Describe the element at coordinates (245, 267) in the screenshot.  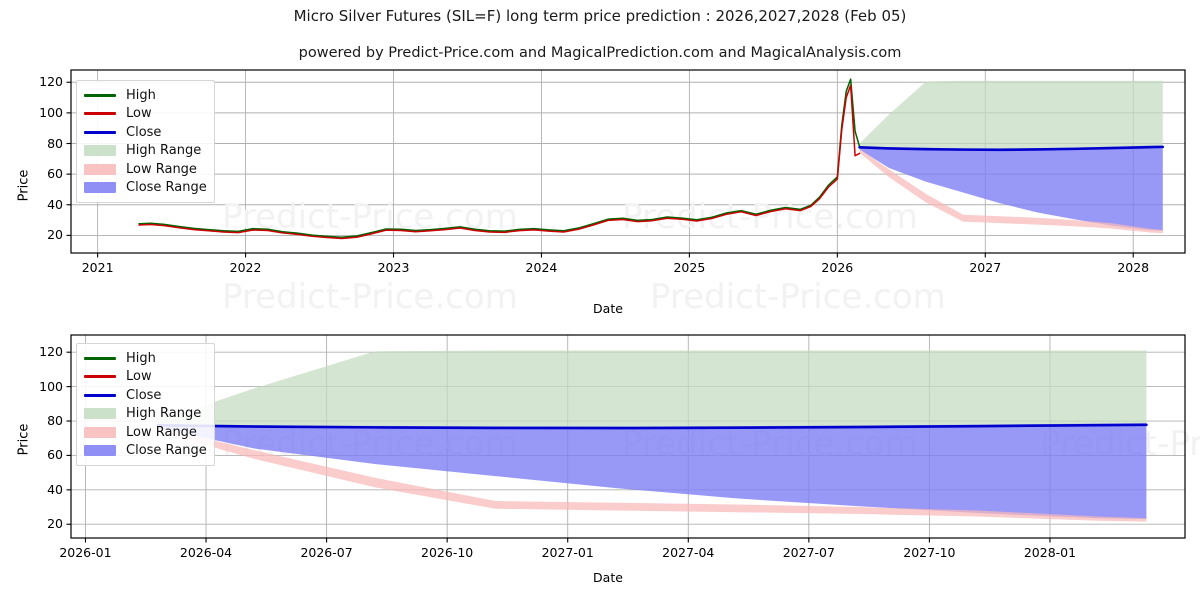
I see `x-tick-label: 2022` at that location.